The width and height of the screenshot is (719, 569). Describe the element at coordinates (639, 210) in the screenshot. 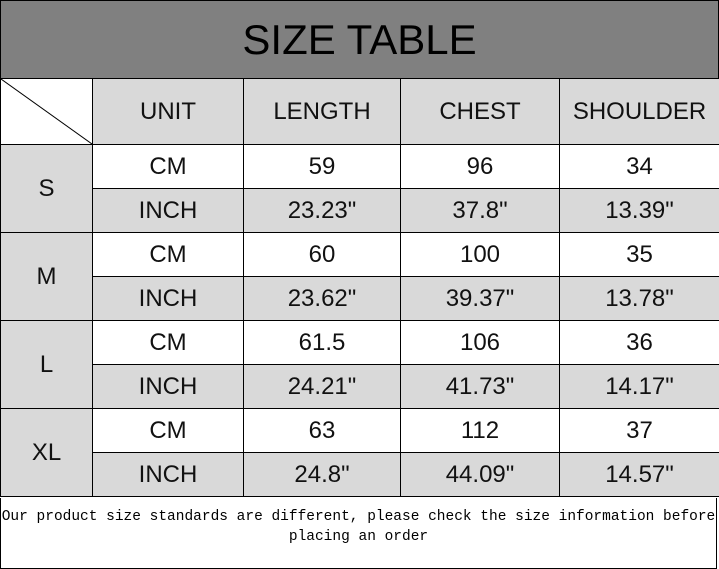

I see `value-cell: 13.39"` at that location.